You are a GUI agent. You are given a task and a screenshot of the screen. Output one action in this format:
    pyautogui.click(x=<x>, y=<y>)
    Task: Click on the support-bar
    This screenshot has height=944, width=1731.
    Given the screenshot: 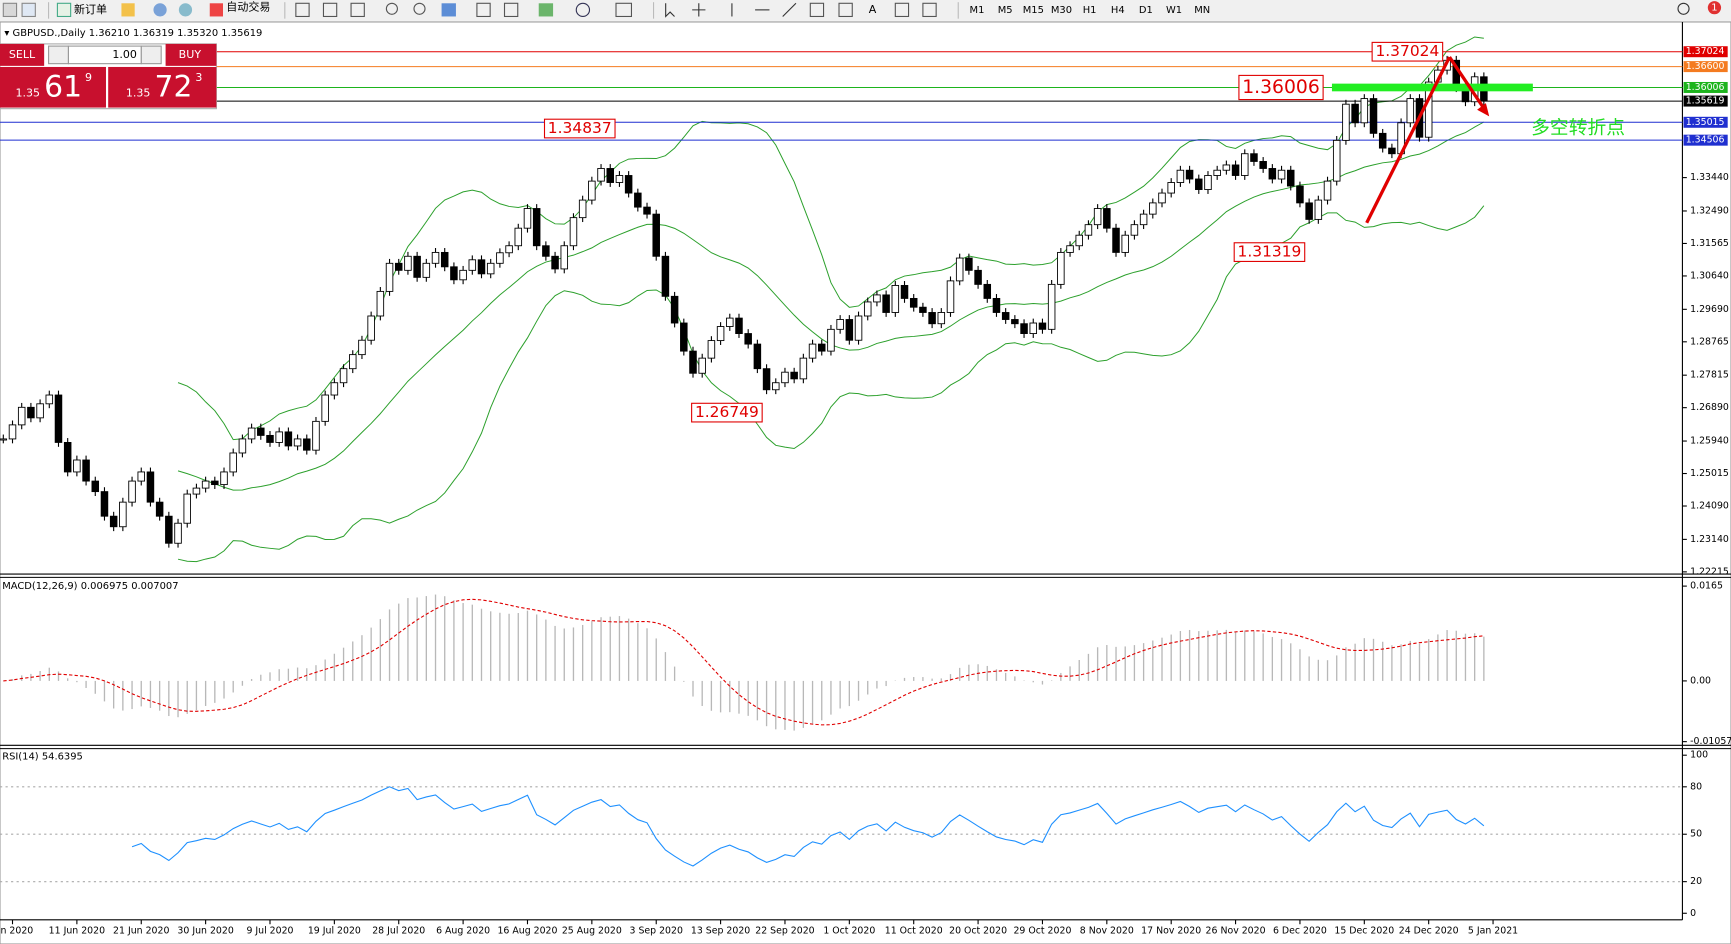 What is the action you would take?
    pyautogui.click(x=1432, y=87)
    